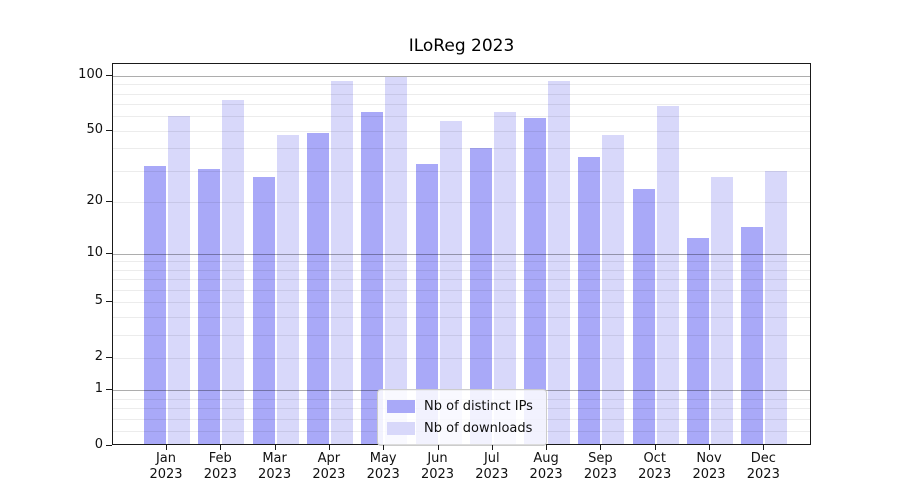 The height and width of the screenshot is (500, 900). I want to click on legend-entry-distinct-ips: Nb of distinct IPs, so click(462, 406).